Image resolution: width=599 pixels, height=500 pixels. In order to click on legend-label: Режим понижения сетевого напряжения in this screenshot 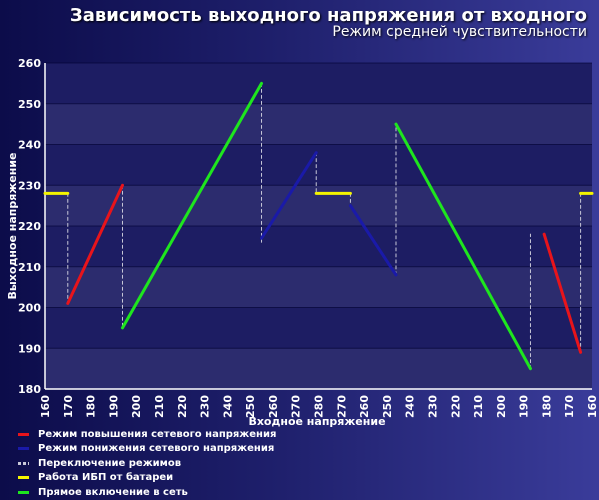, I will do `click(156, 449)`.